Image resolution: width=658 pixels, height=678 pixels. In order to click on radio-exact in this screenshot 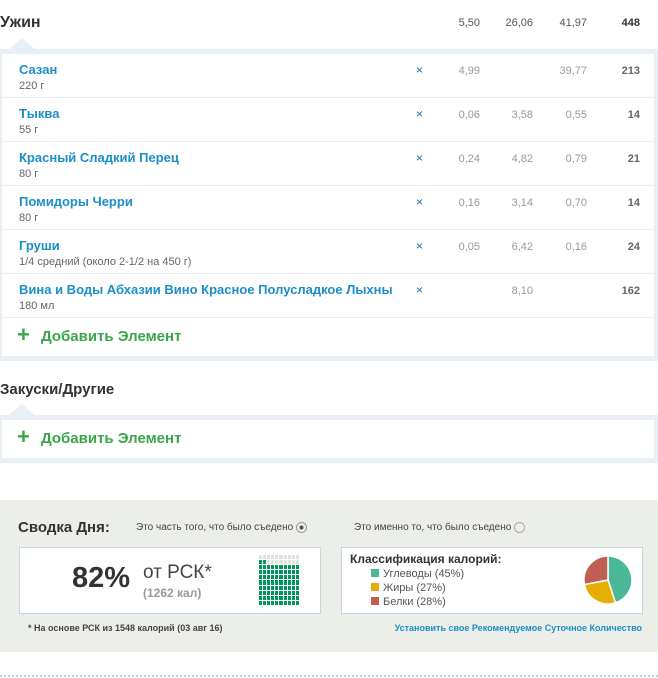, I will do `click(520, 527)`.